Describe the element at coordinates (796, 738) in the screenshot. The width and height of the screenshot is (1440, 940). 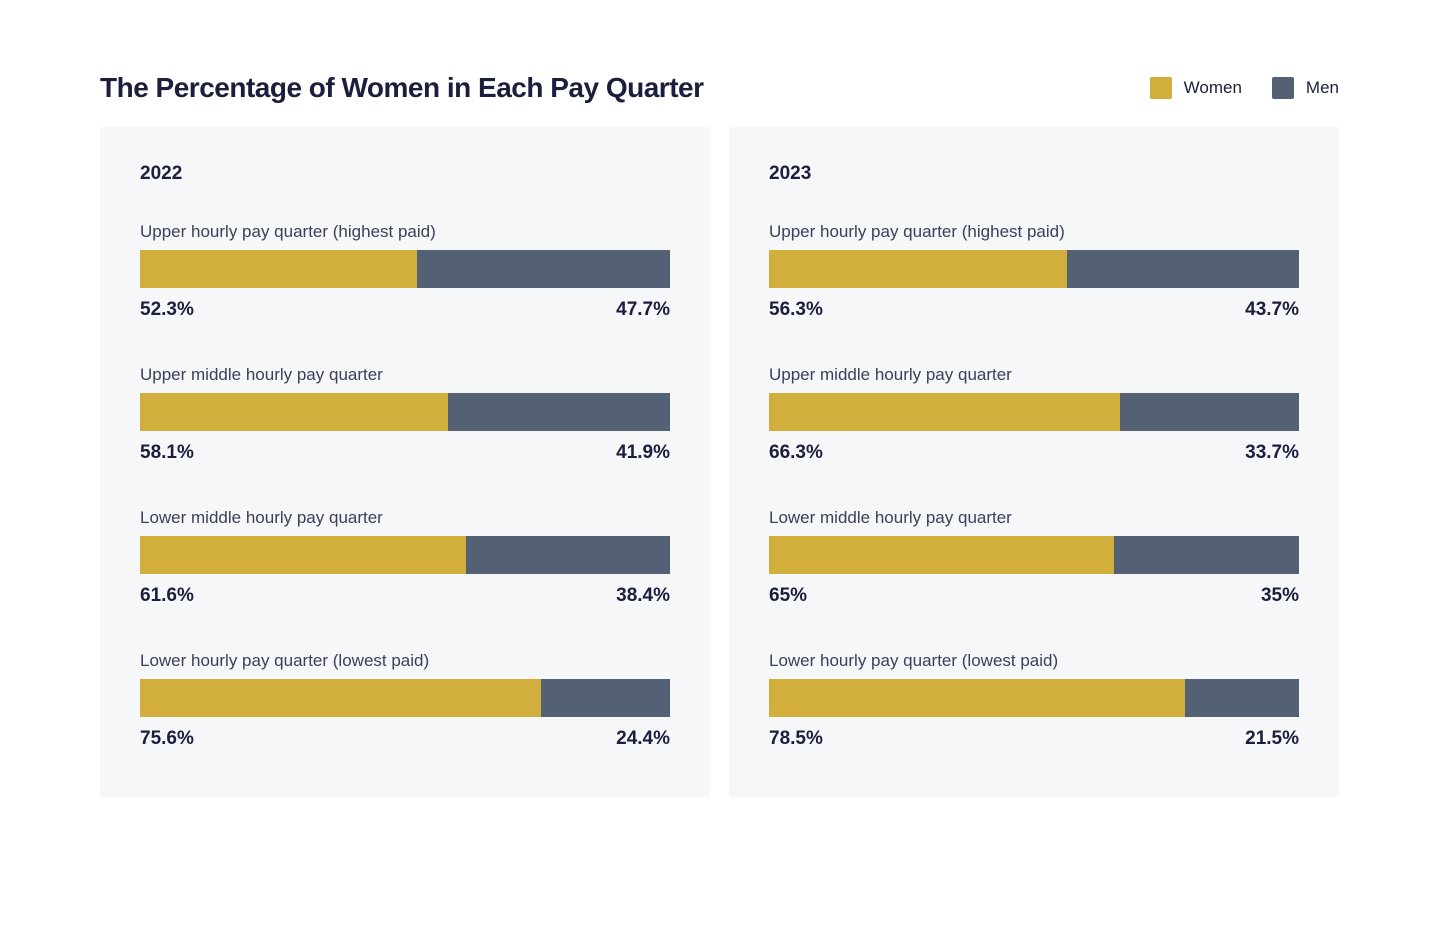
I see `women-percentage: 78.5%` at that location.